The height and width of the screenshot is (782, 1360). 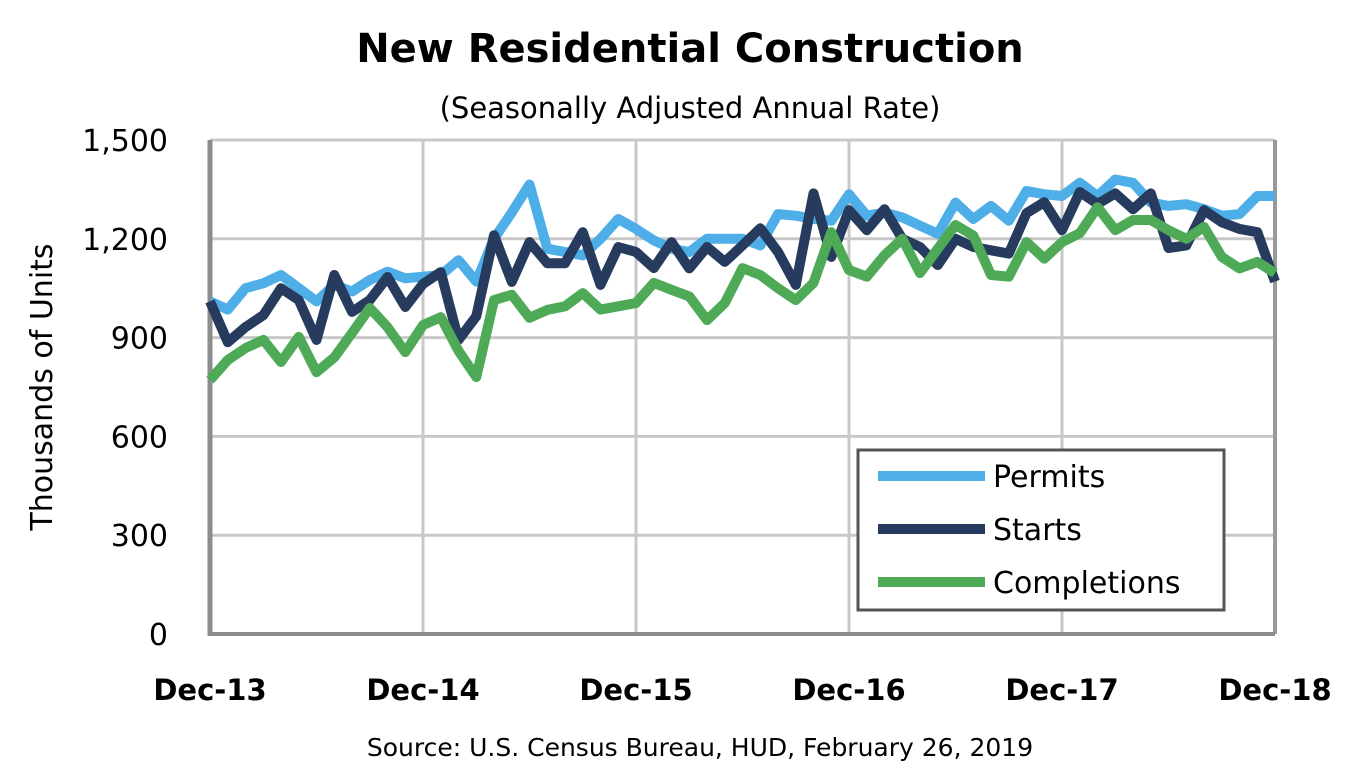 I want to click on x-tick-label: Dec-18, so click(x=1274, y=690).